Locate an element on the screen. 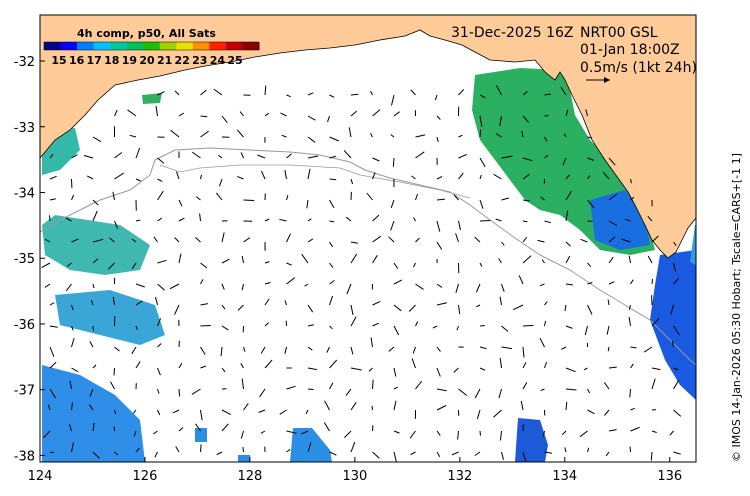  x-tick-label: 128 is located at coordinates (250, 476).